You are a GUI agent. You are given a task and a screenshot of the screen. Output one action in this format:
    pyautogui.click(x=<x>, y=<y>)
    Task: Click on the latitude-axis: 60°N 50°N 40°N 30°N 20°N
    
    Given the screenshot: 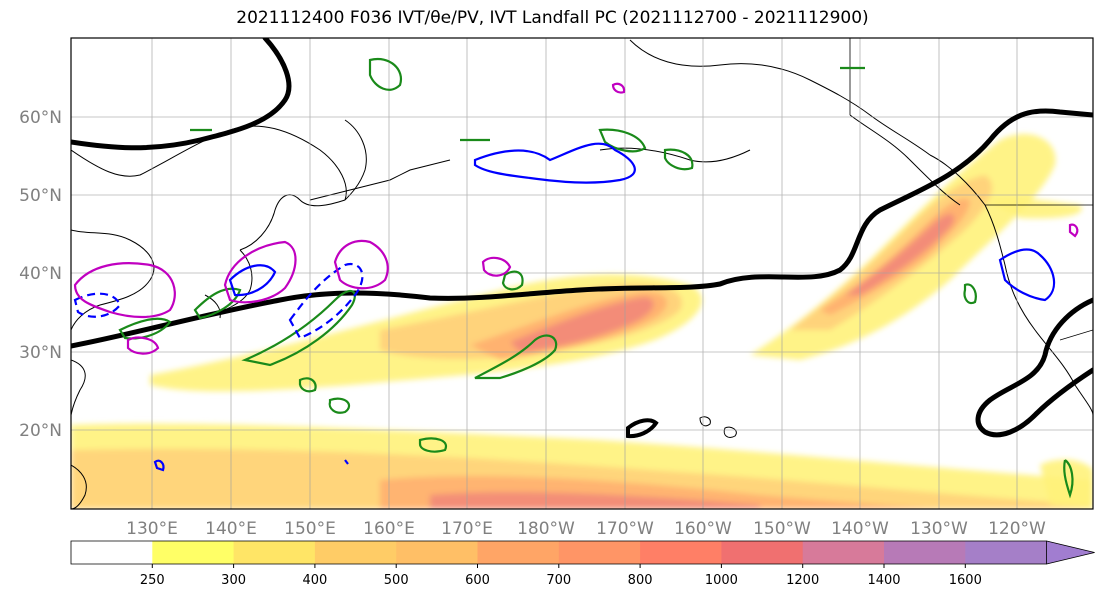 What is the action you would take?
    pyautogui.click(x=40, y=274)
    